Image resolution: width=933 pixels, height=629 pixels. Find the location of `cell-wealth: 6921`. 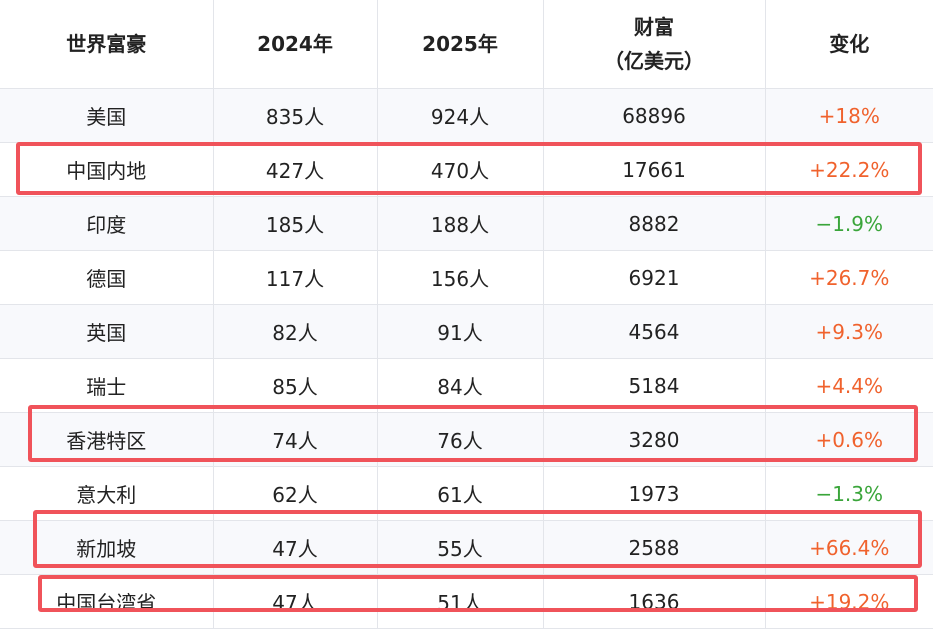

cell-wealth: 6921 is located at coordinates (654, 277).